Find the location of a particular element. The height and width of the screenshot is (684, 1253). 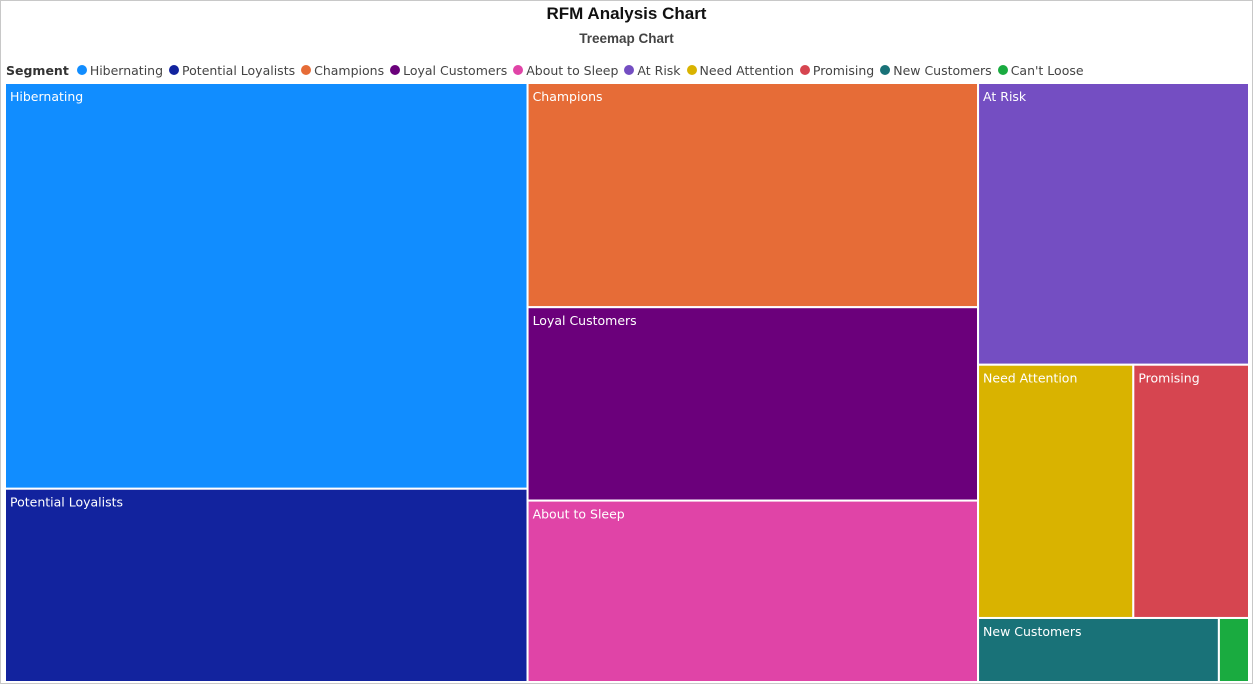

legend-item: Need Attention is located at coordinates (740, 70).